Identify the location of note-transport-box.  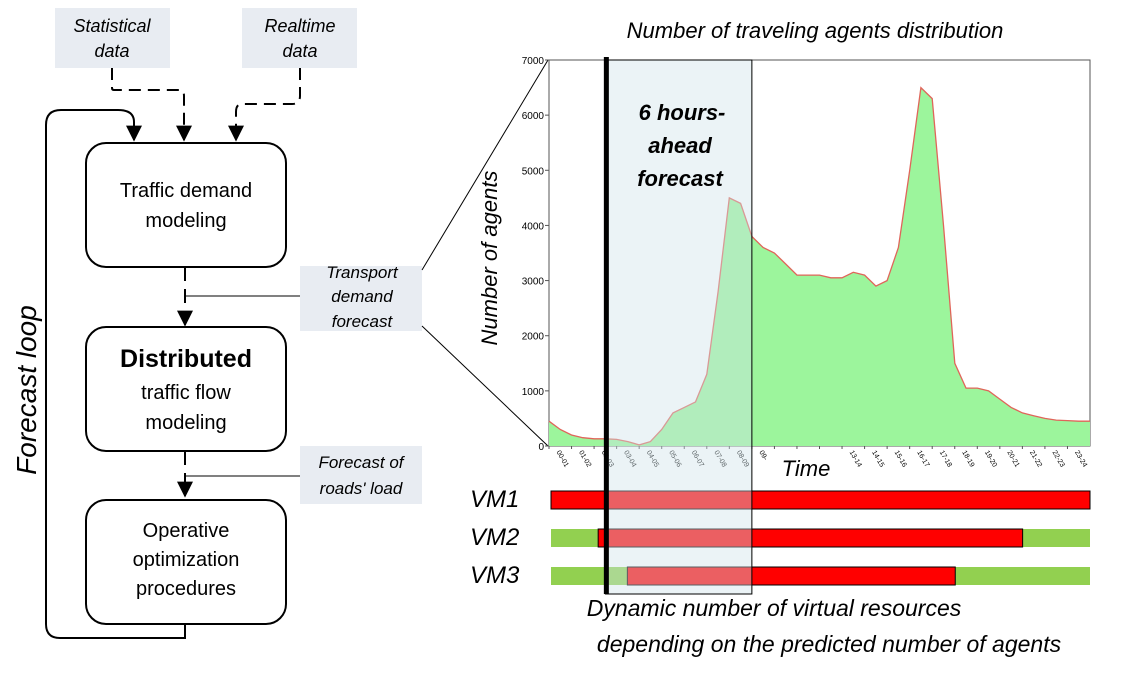
(361, 298).